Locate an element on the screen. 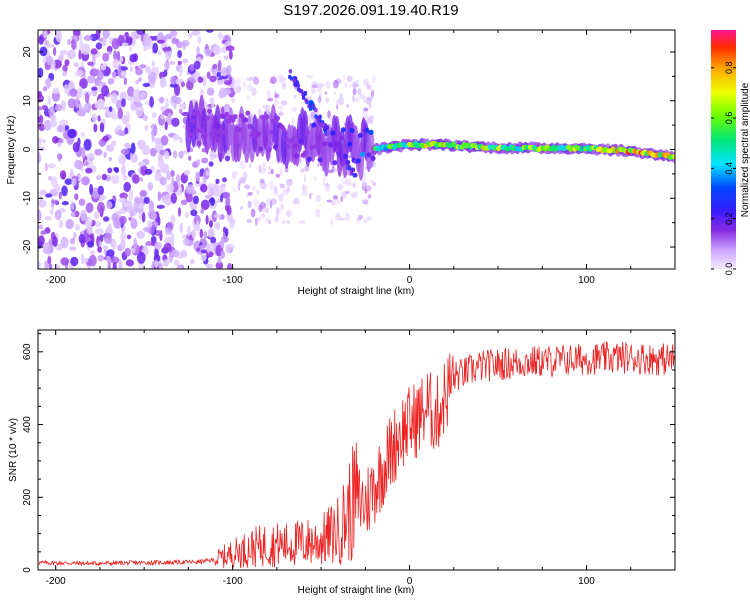  y-tick-label: 400 is located at coordinates (27, 424).